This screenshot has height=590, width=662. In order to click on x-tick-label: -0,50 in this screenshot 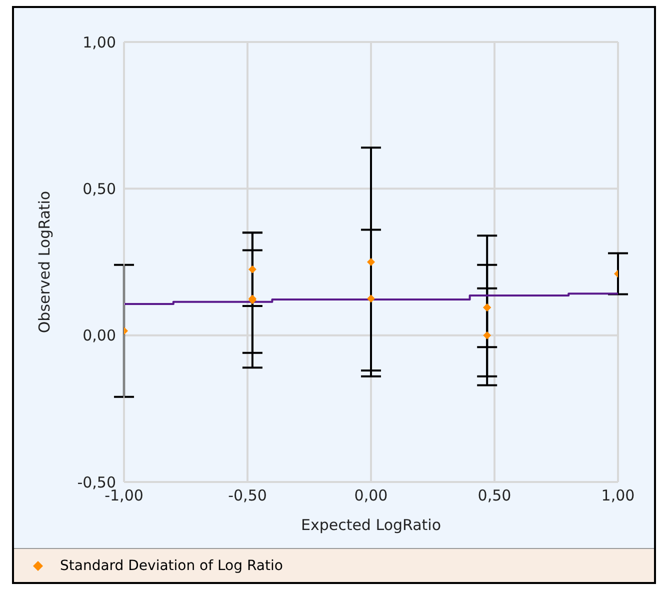, I will do `click(247, 495)`.